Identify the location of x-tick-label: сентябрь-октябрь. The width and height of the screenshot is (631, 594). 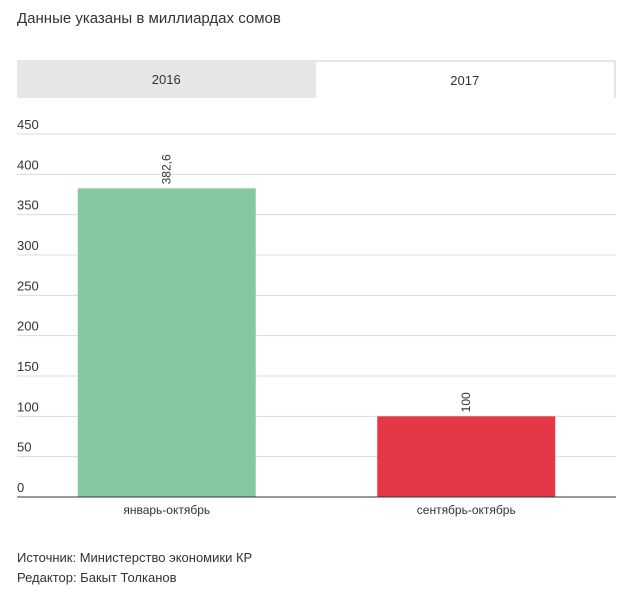
(466, 510).